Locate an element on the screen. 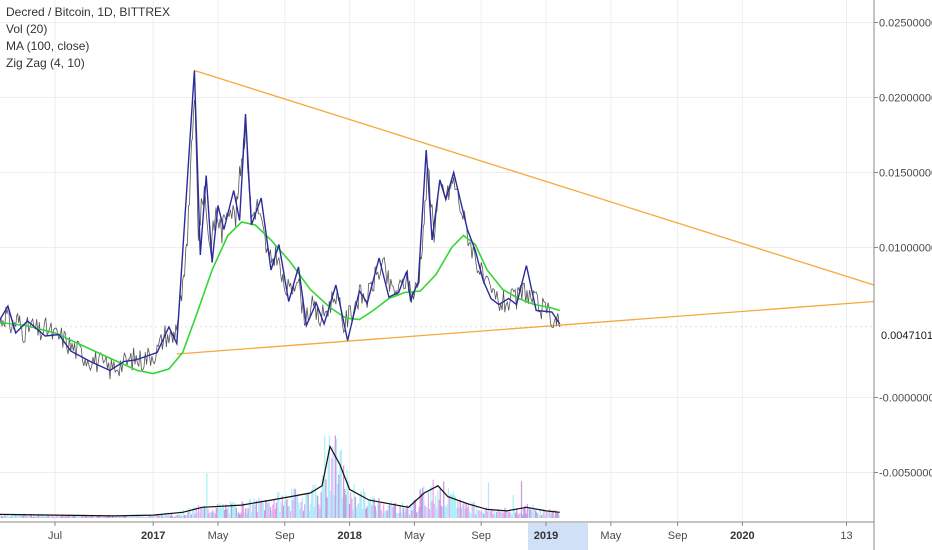  x-tick-label: Sep is located at coordinates (678, 536).